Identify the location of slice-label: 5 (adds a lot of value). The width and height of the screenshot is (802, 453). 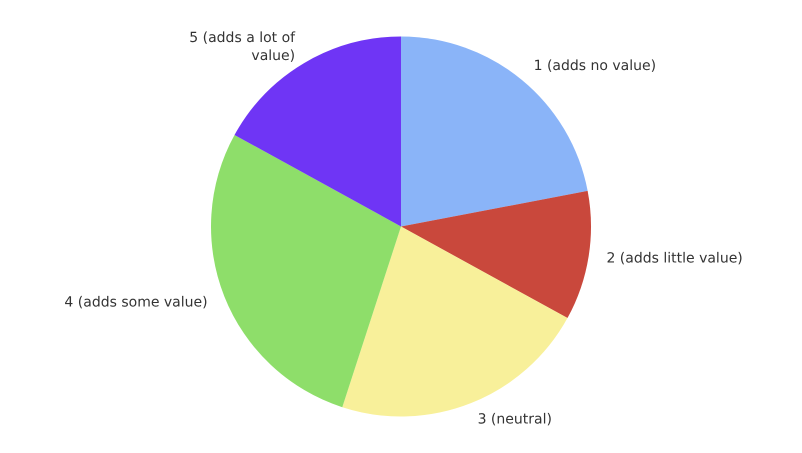
(242, 47).